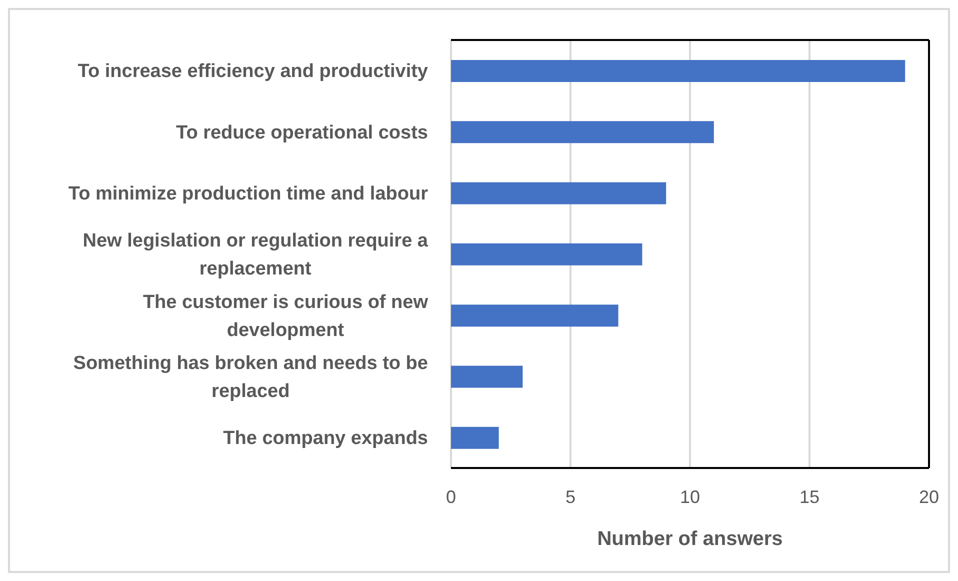 This screenshot has width=958, height=581. I want to click on x-tick-label: 20, so click(929, 496).